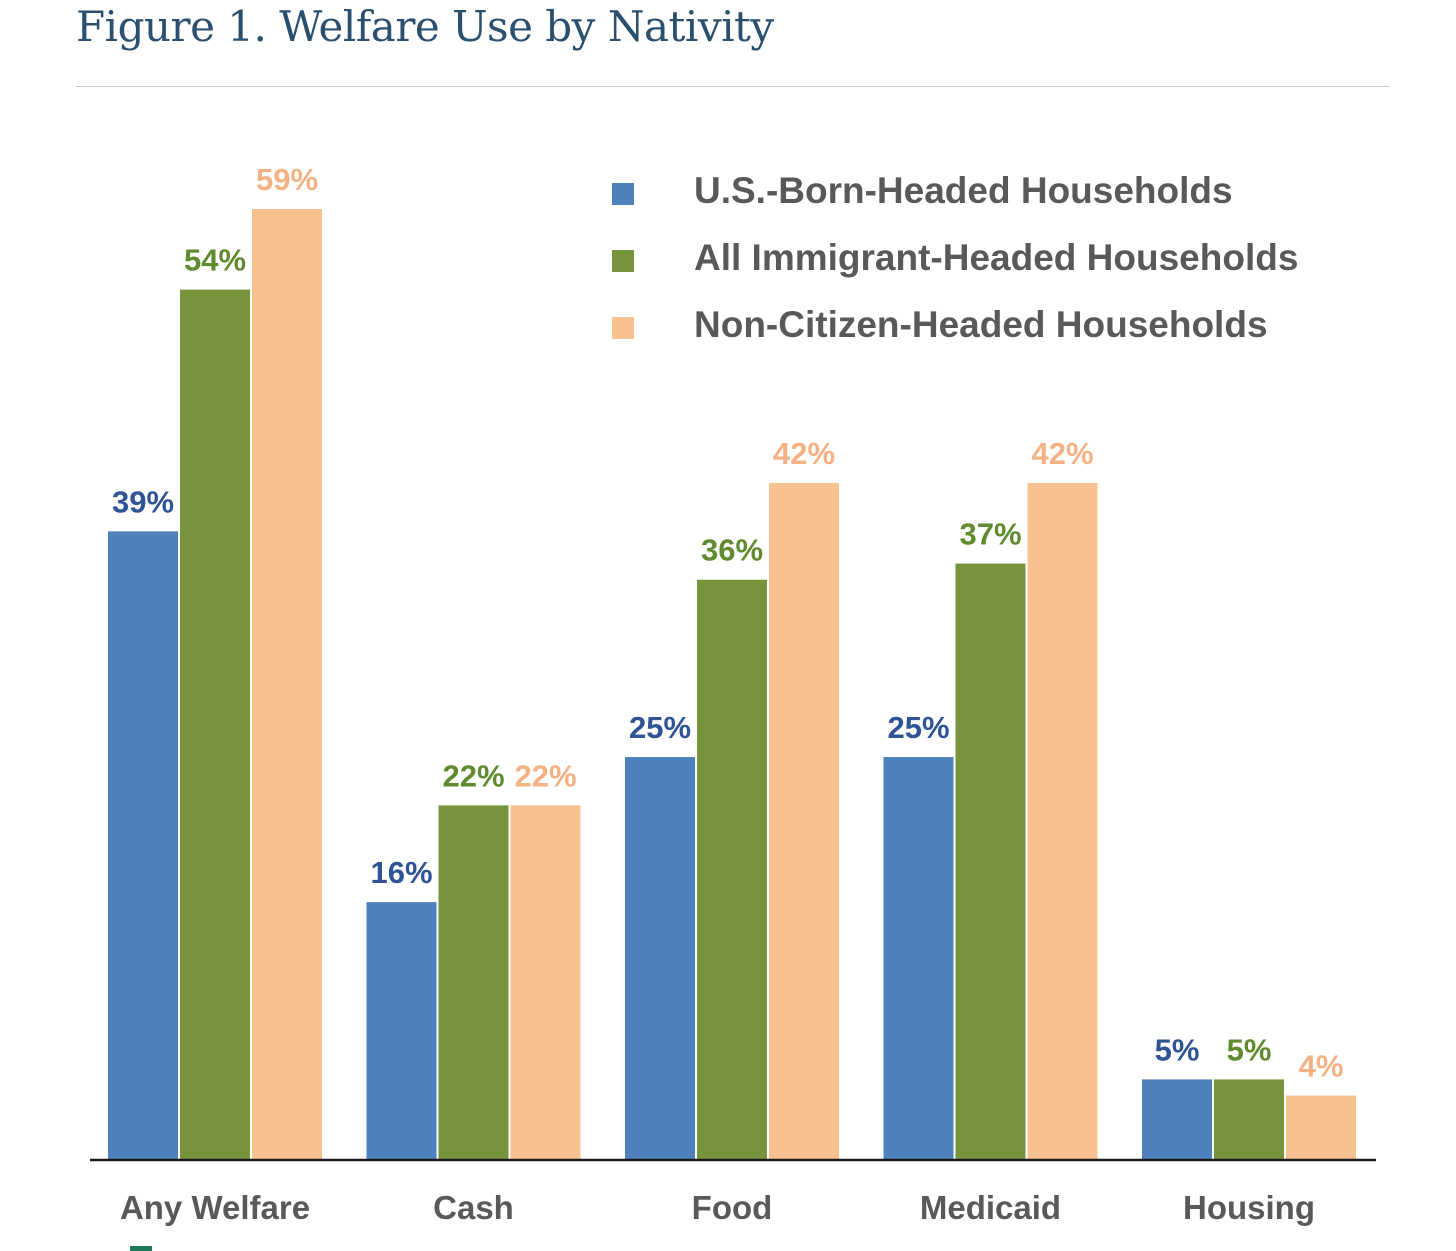  What do you see at coordinates (996, 257) in the screenshot?
I see `legend-label-all-immigrant: All Immigrant-Headed Households` at bounding box center [996, 257].